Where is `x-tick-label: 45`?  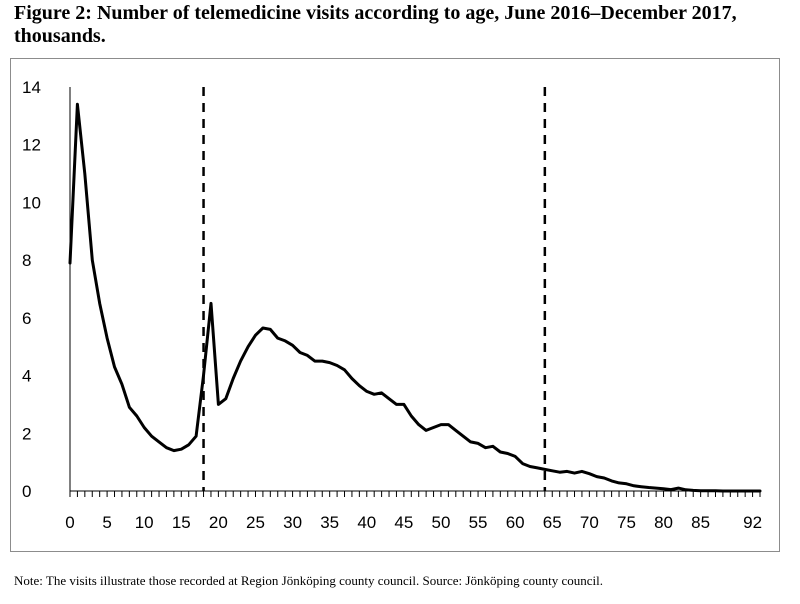
x-tick-label: 45 is located at coordinates (403, 522).